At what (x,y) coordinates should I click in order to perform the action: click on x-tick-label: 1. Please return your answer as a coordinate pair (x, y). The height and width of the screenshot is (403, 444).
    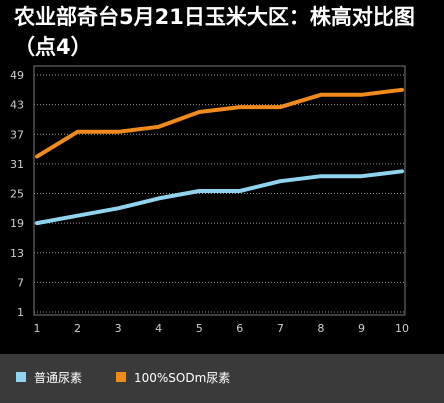
    Looking at the image, I should click on (37, 328).